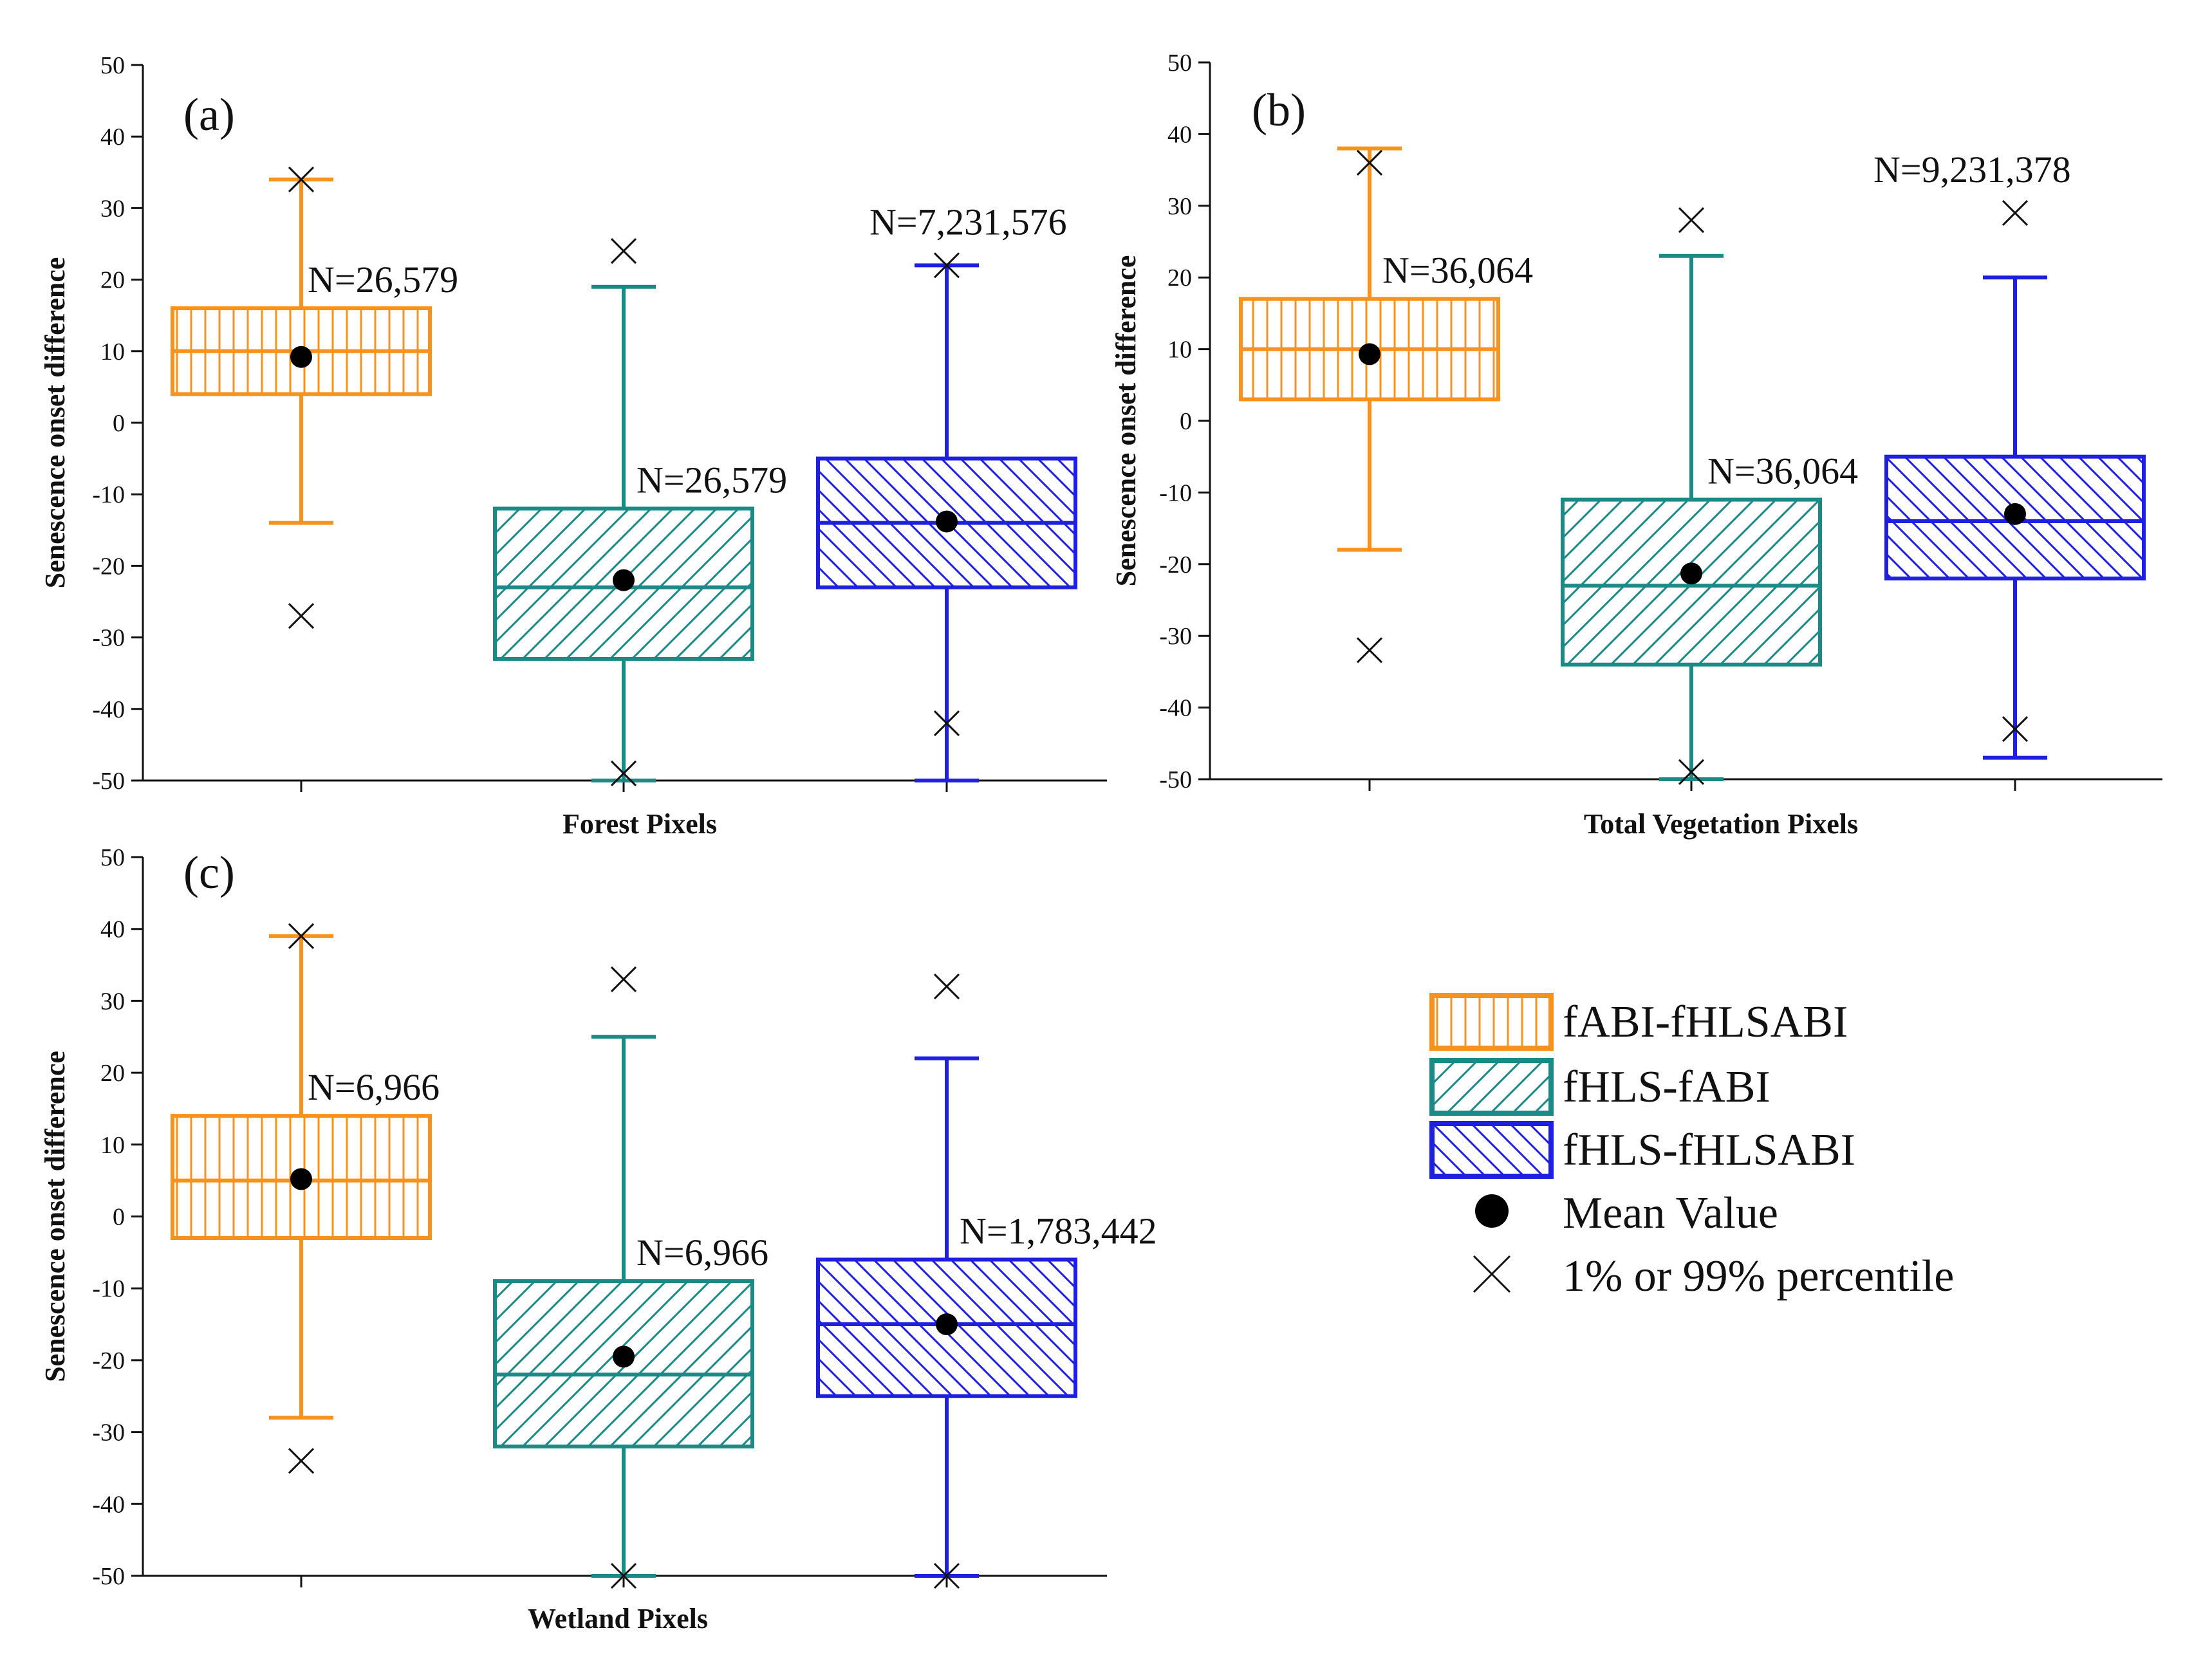  I want to click on legend-label: fHLS-fHLSABI, so click(1709, 1150).